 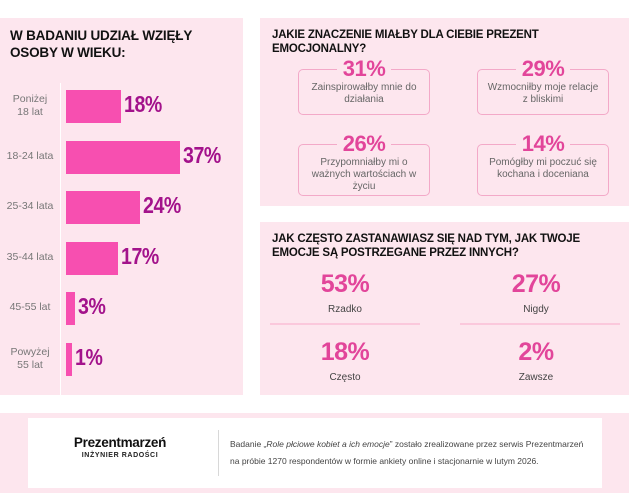 I want to click on age-value-label: 24%, so click(x=161, y=205).